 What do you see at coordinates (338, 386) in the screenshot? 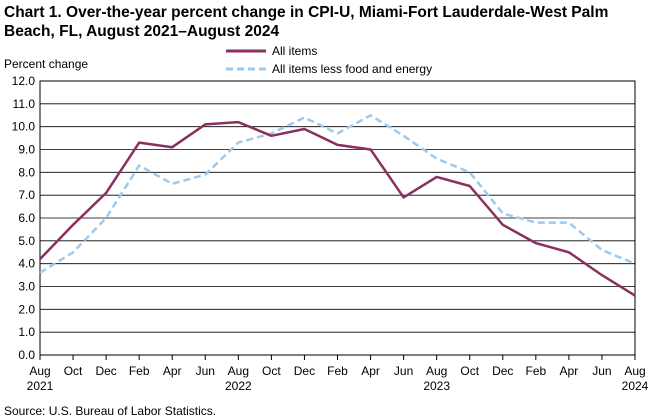
I see `x-year-labels: 2021 2022 2023 2024` at bounding box center [338, 386].